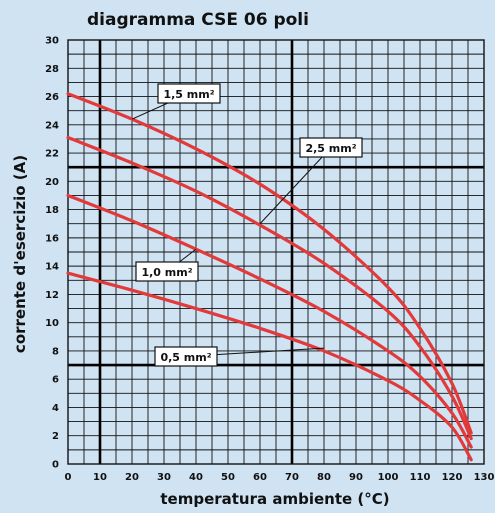 Image resolution: width=495 pixels, height=513 pixels. I want to click on chart-title: diagramma CSE 06 poli, so click(198, 20).